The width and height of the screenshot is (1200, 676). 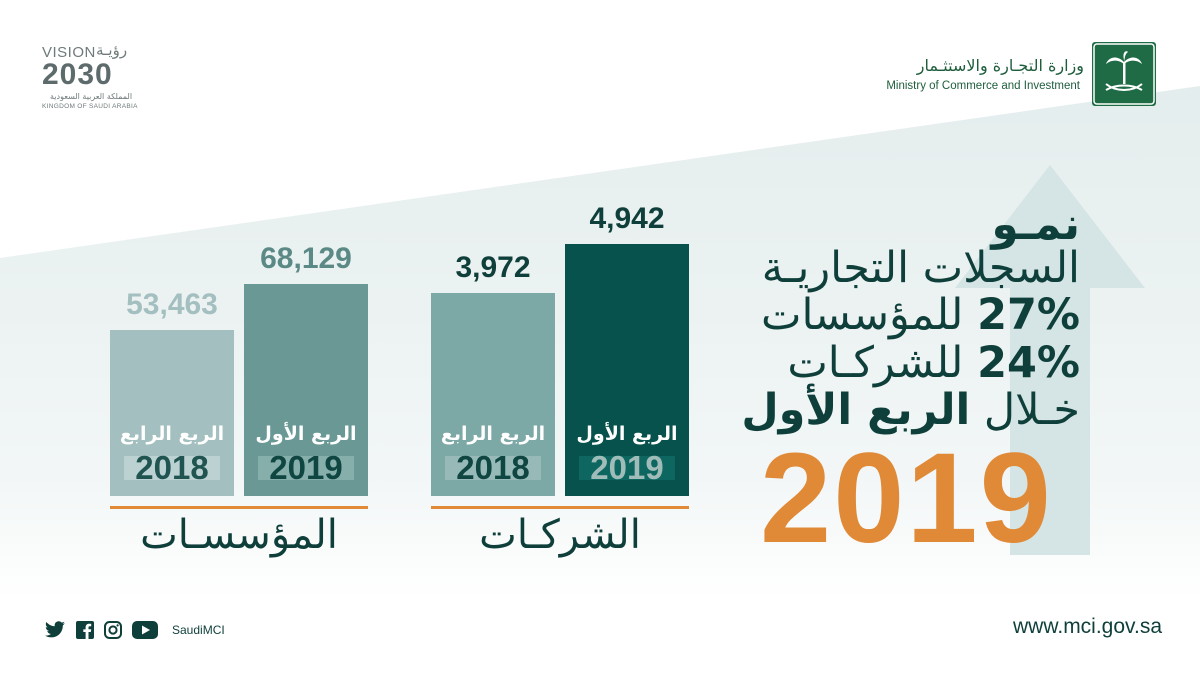 What do you see at coordinates (145, 630) in the screenshot?
I see `youtube-icon` at bounding box center [145, 630].